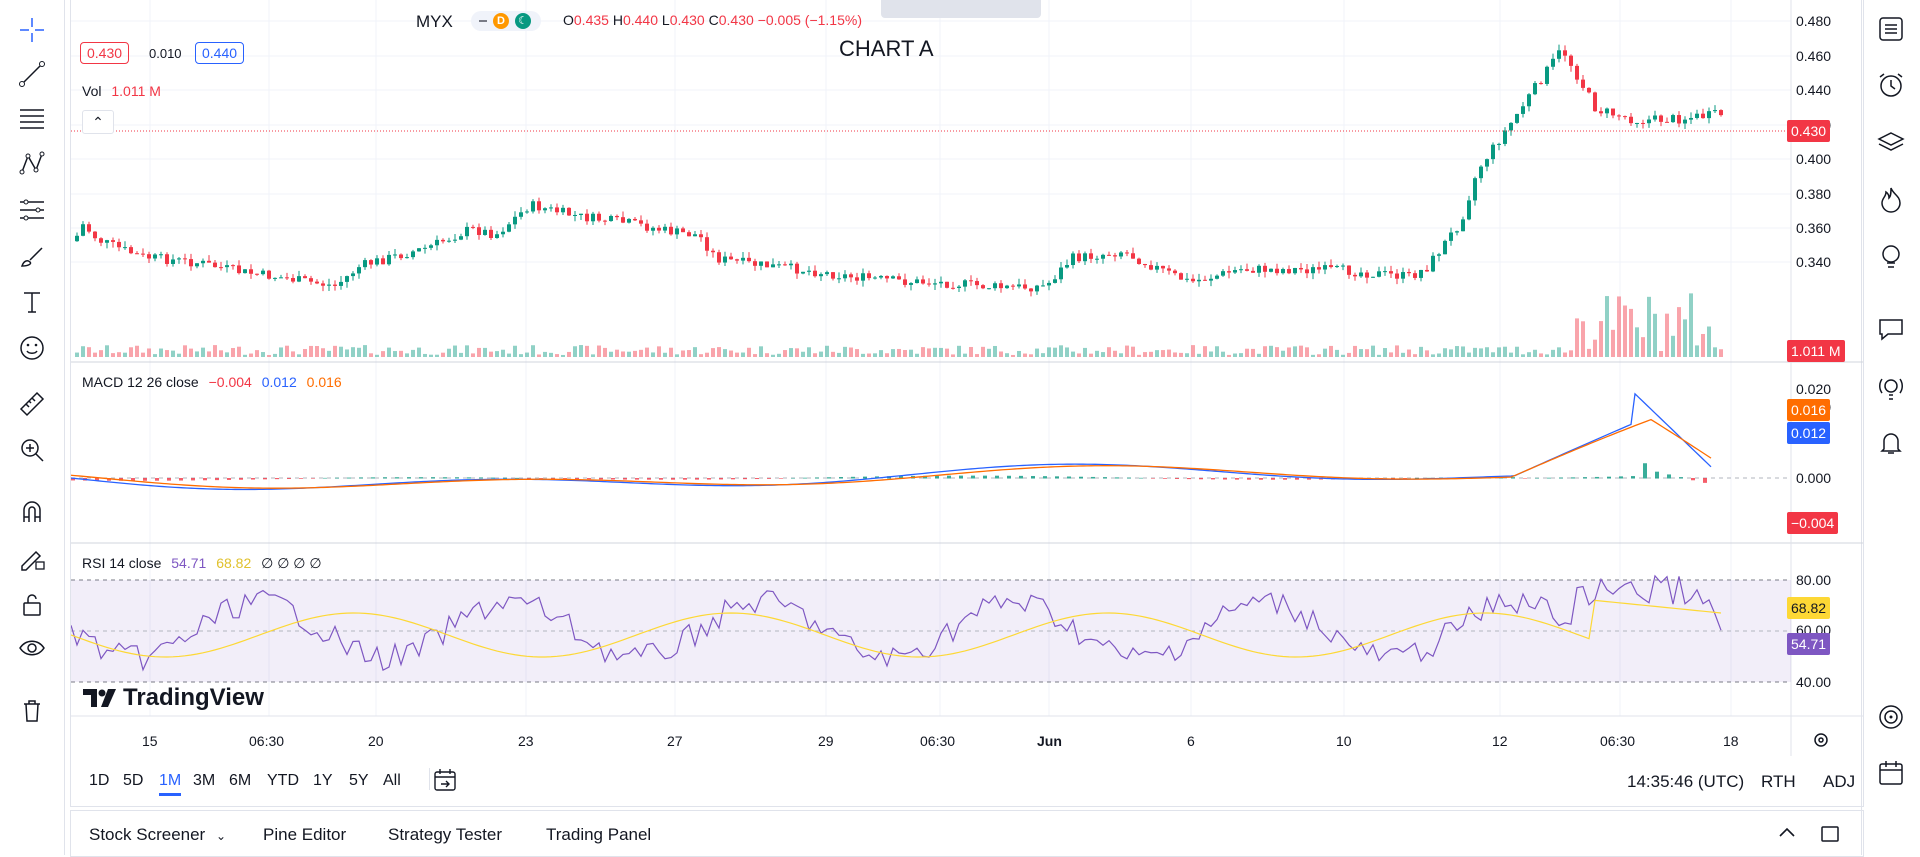 Image resolution: width=1920 pixels, height=857 pixels. What do you see at coordinates (1686, 781) in the screenshot?
I see `clock: 14:35:46 (UTC)` at bounding box center [1686, 781].